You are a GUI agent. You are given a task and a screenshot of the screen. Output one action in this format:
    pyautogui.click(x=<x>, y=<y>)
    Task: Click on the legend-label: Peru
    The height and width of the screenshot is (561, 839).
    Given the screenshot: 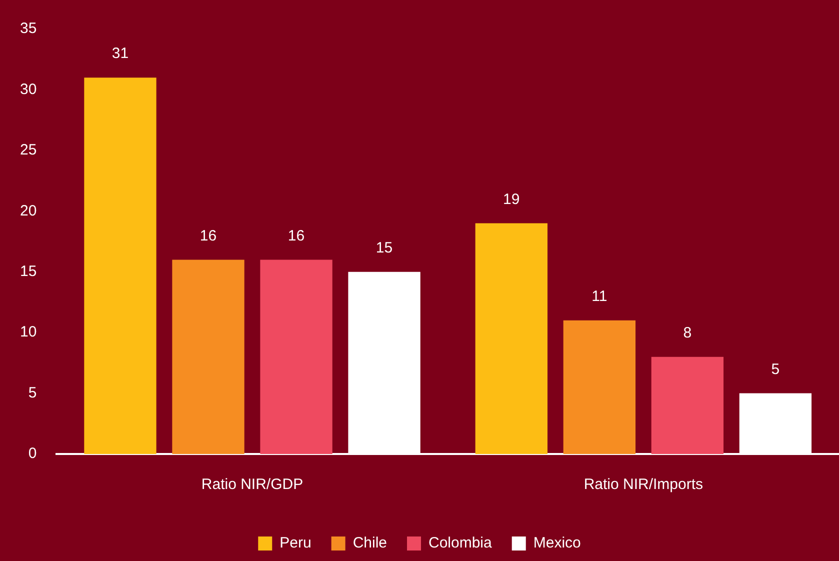 What is the action you would take?
    pyautogui.click(x=296, y=543)
    